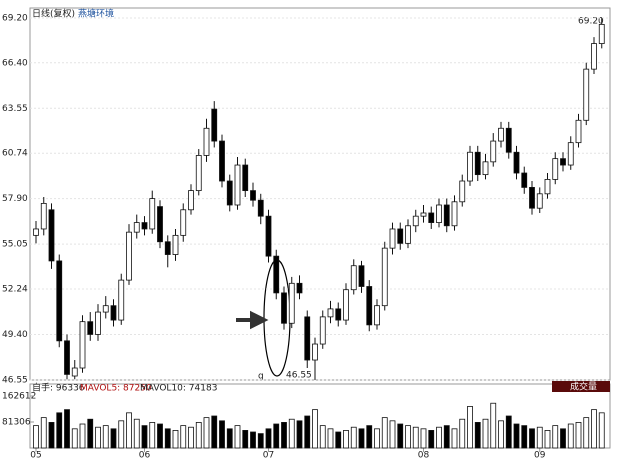  What do you see at coordinates (261, 377) in the screenshot?
I see `marker-annotation: q` at bounding box center [261, 377].